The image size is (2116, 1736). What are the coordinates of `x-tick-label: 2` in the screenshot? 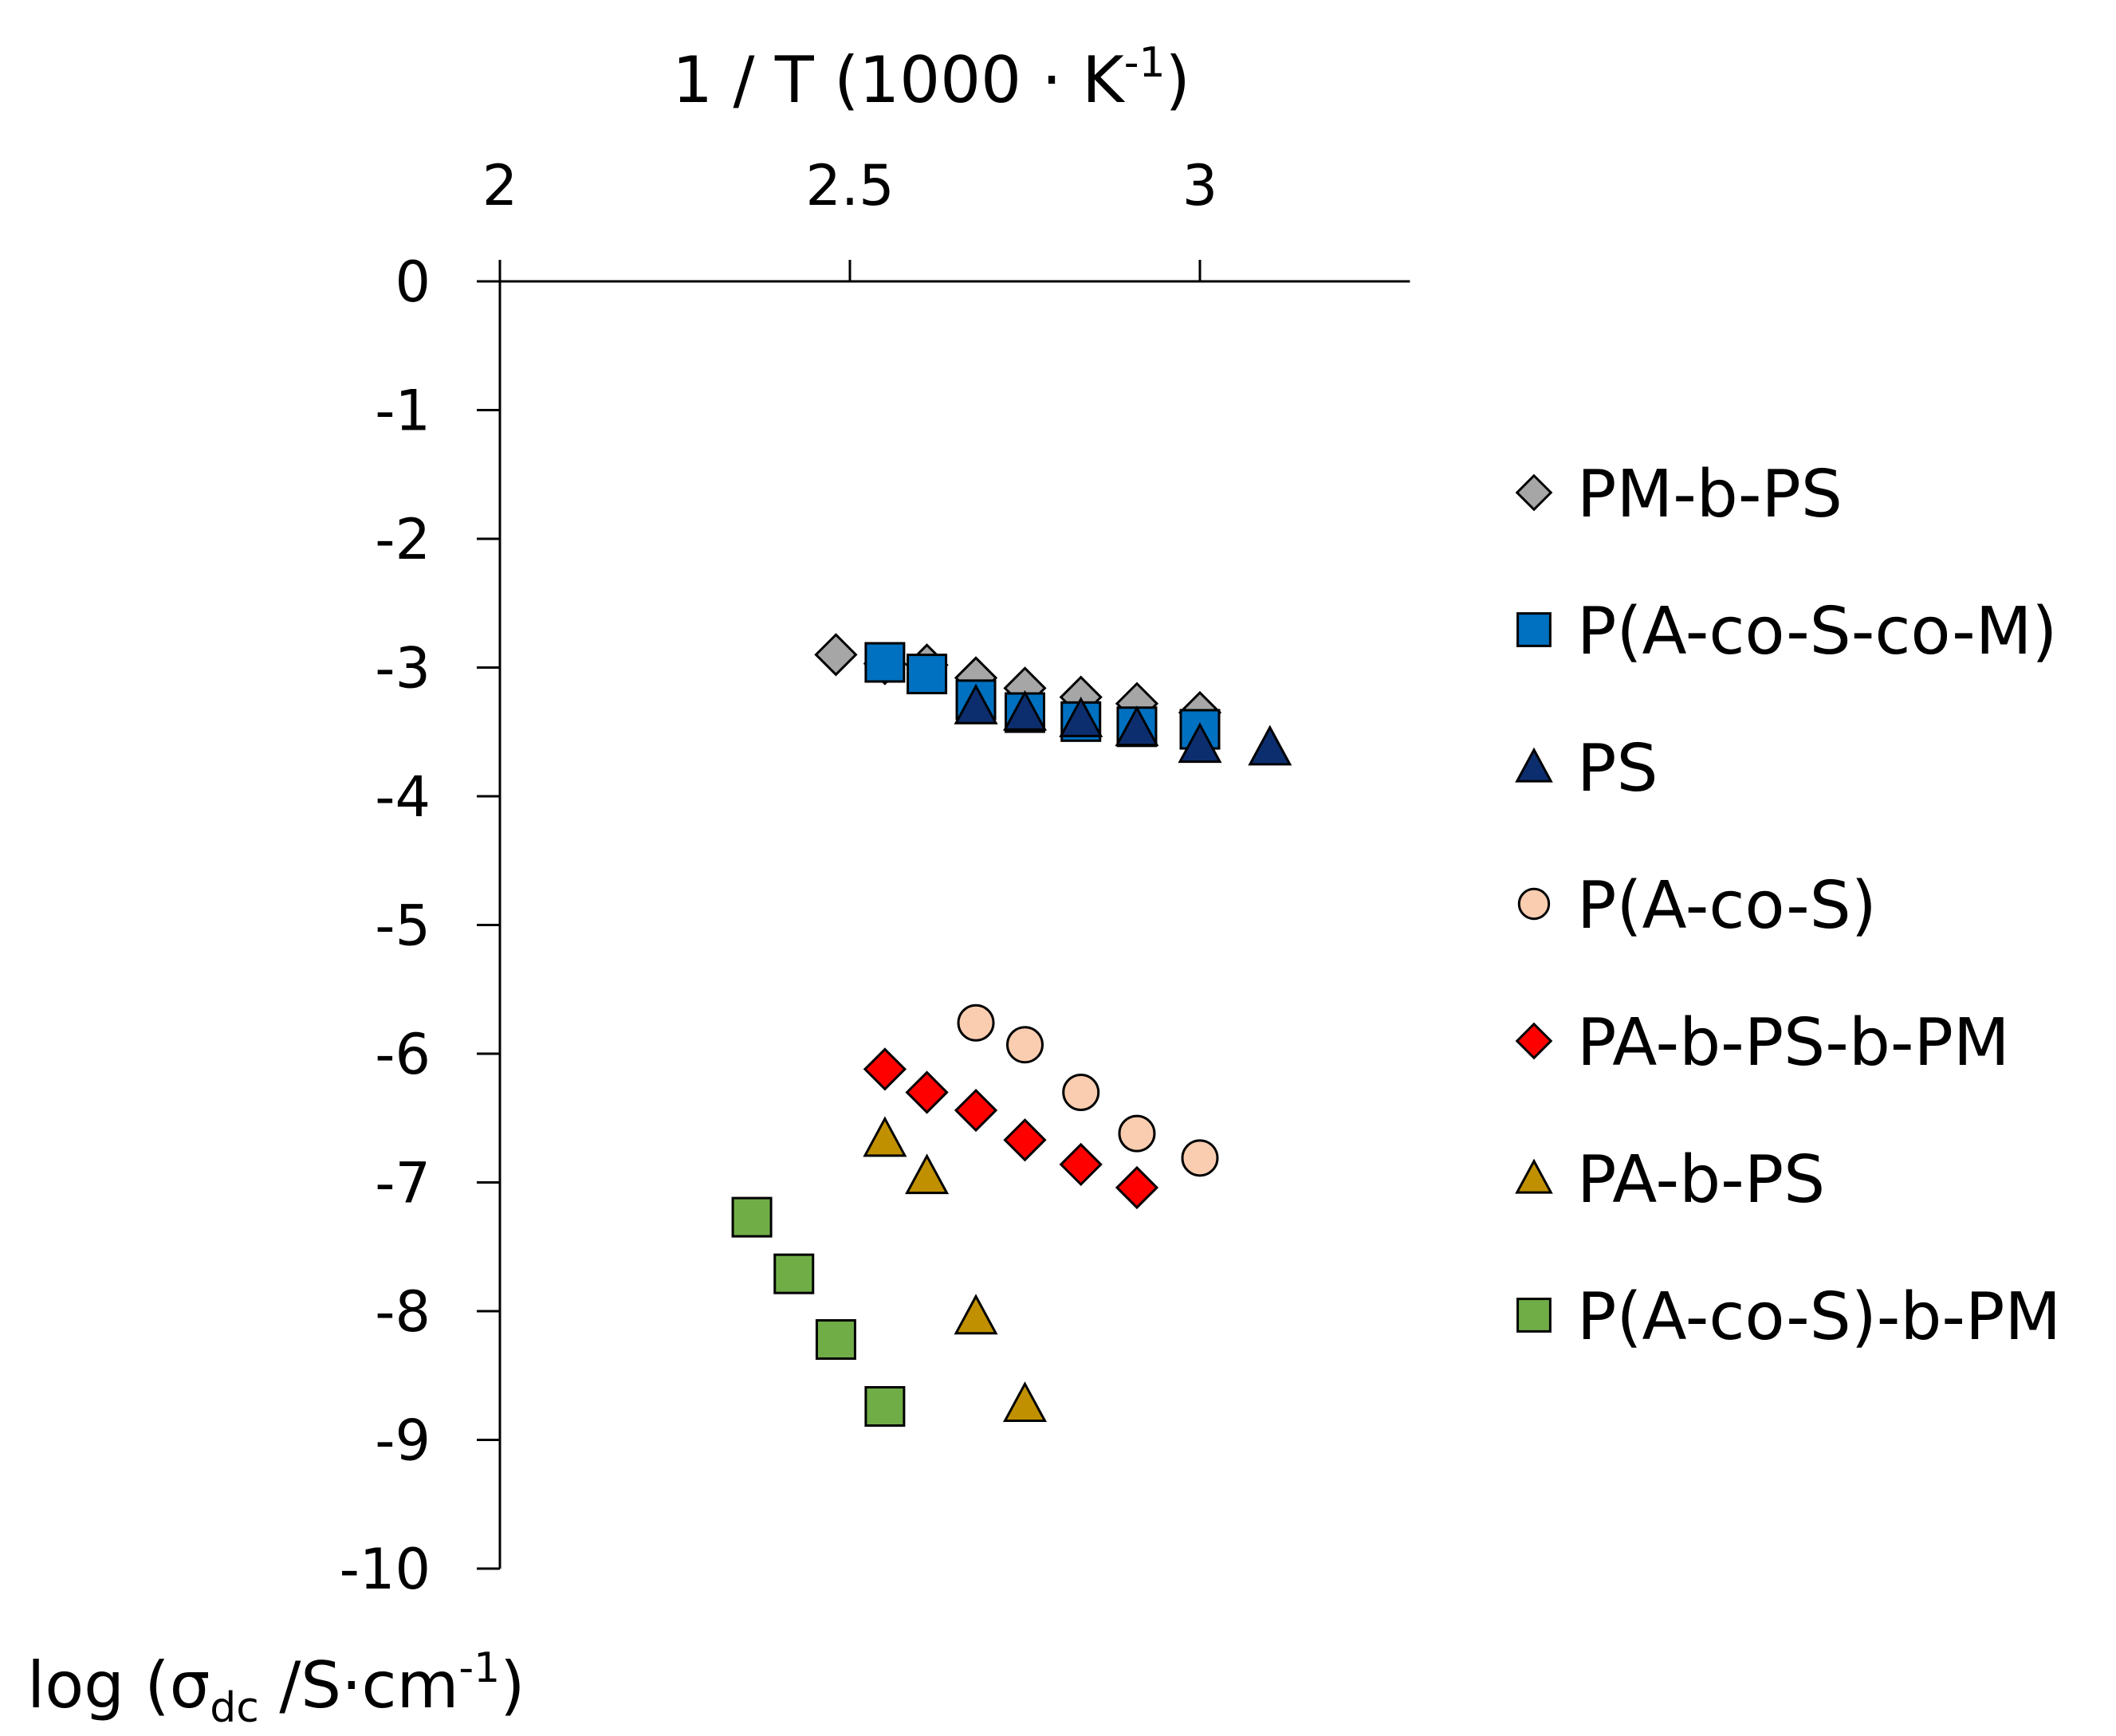 It's located at (500, 185).